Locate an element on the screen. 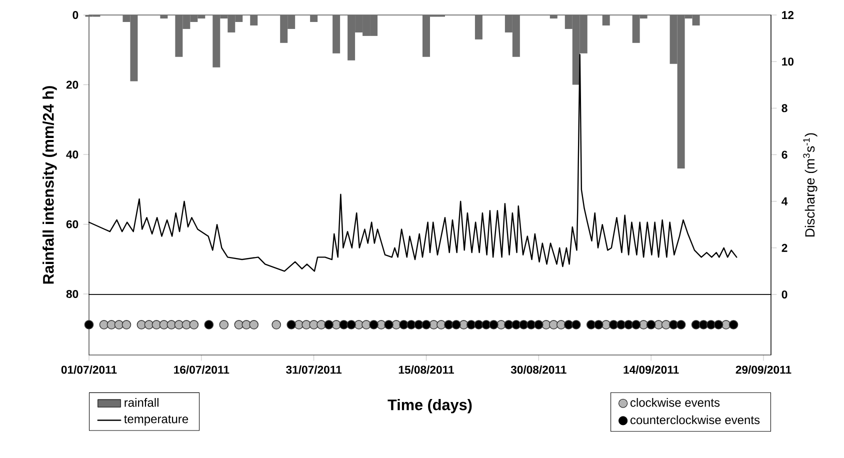 The height and width of the screenshot is (458, 844). x-tick-label: 31/07/2011 is located at coordinates (314, 369).